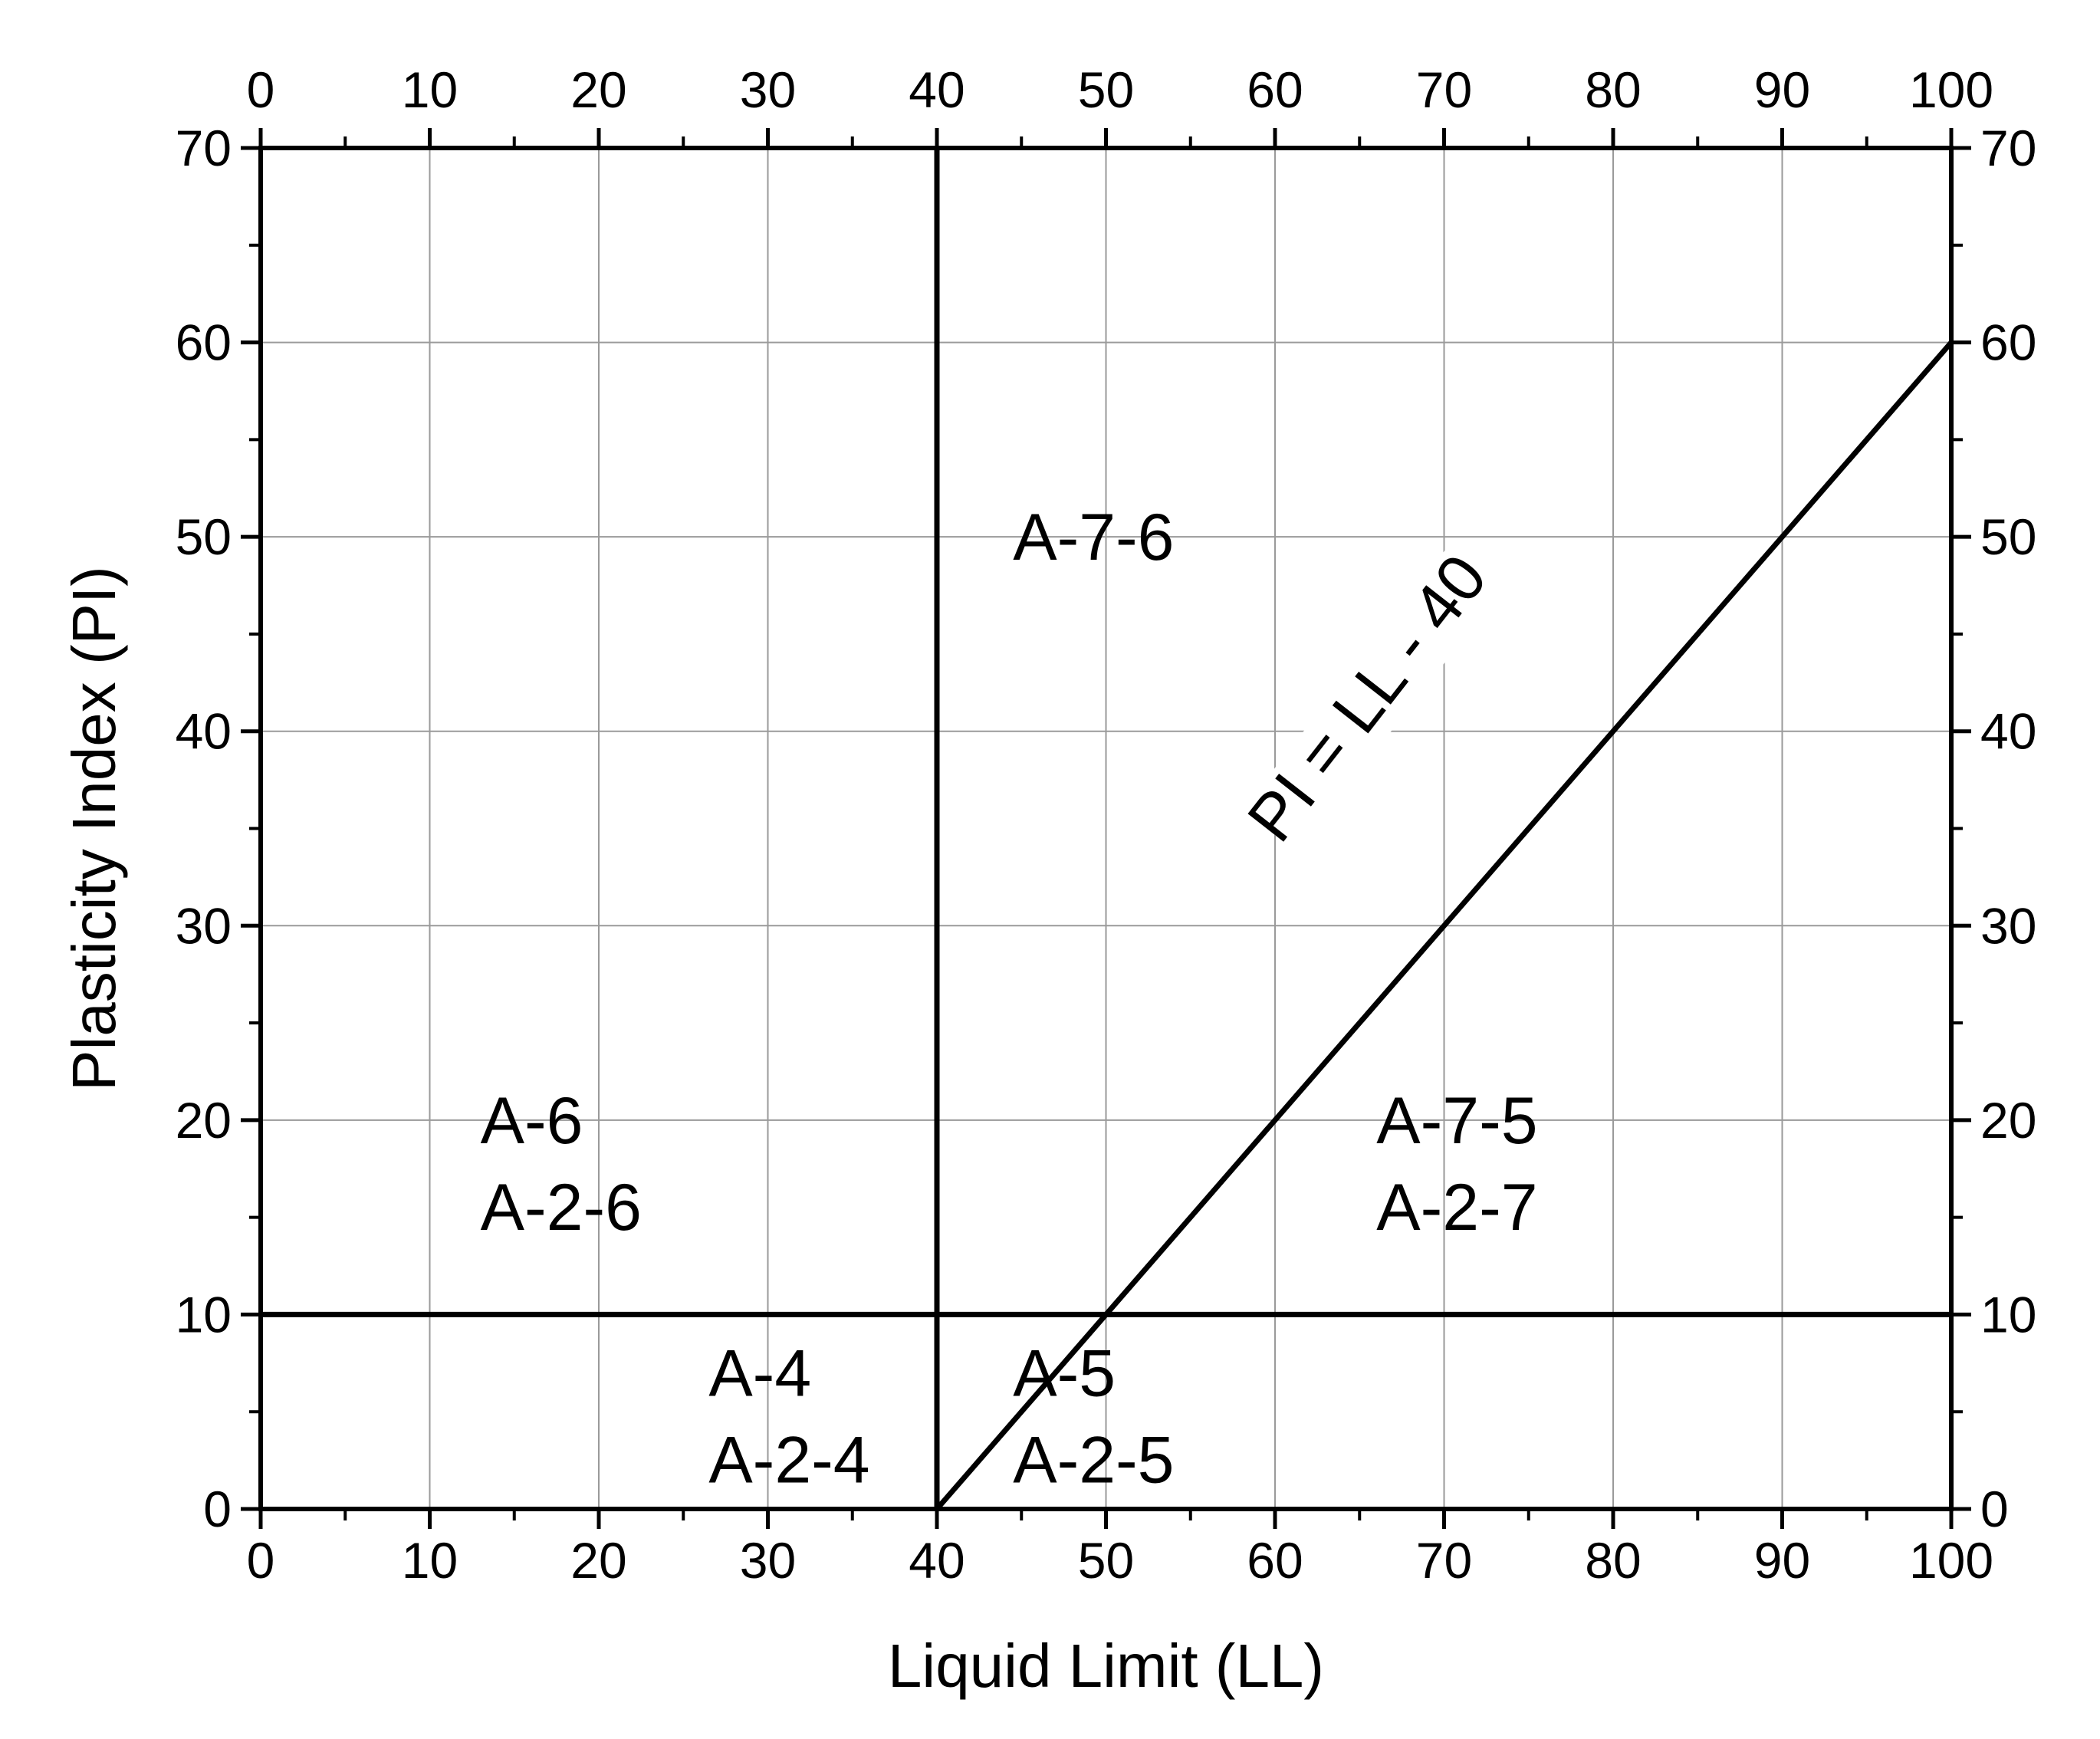 The height and width of the screenshot is (1739, 2100). Describe the element at coordinates (1444, 89) in the screenshot. I see `x-tick-label-top: 70` at that location.